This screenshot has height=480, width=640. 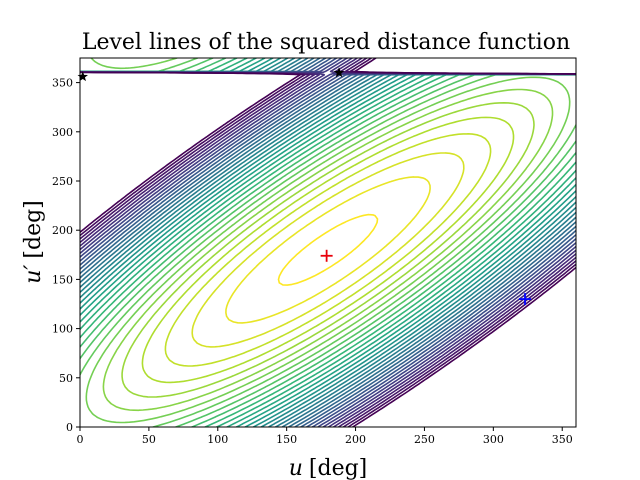 I want to click on x-tick-label: 150, so click(x=286, y=439).